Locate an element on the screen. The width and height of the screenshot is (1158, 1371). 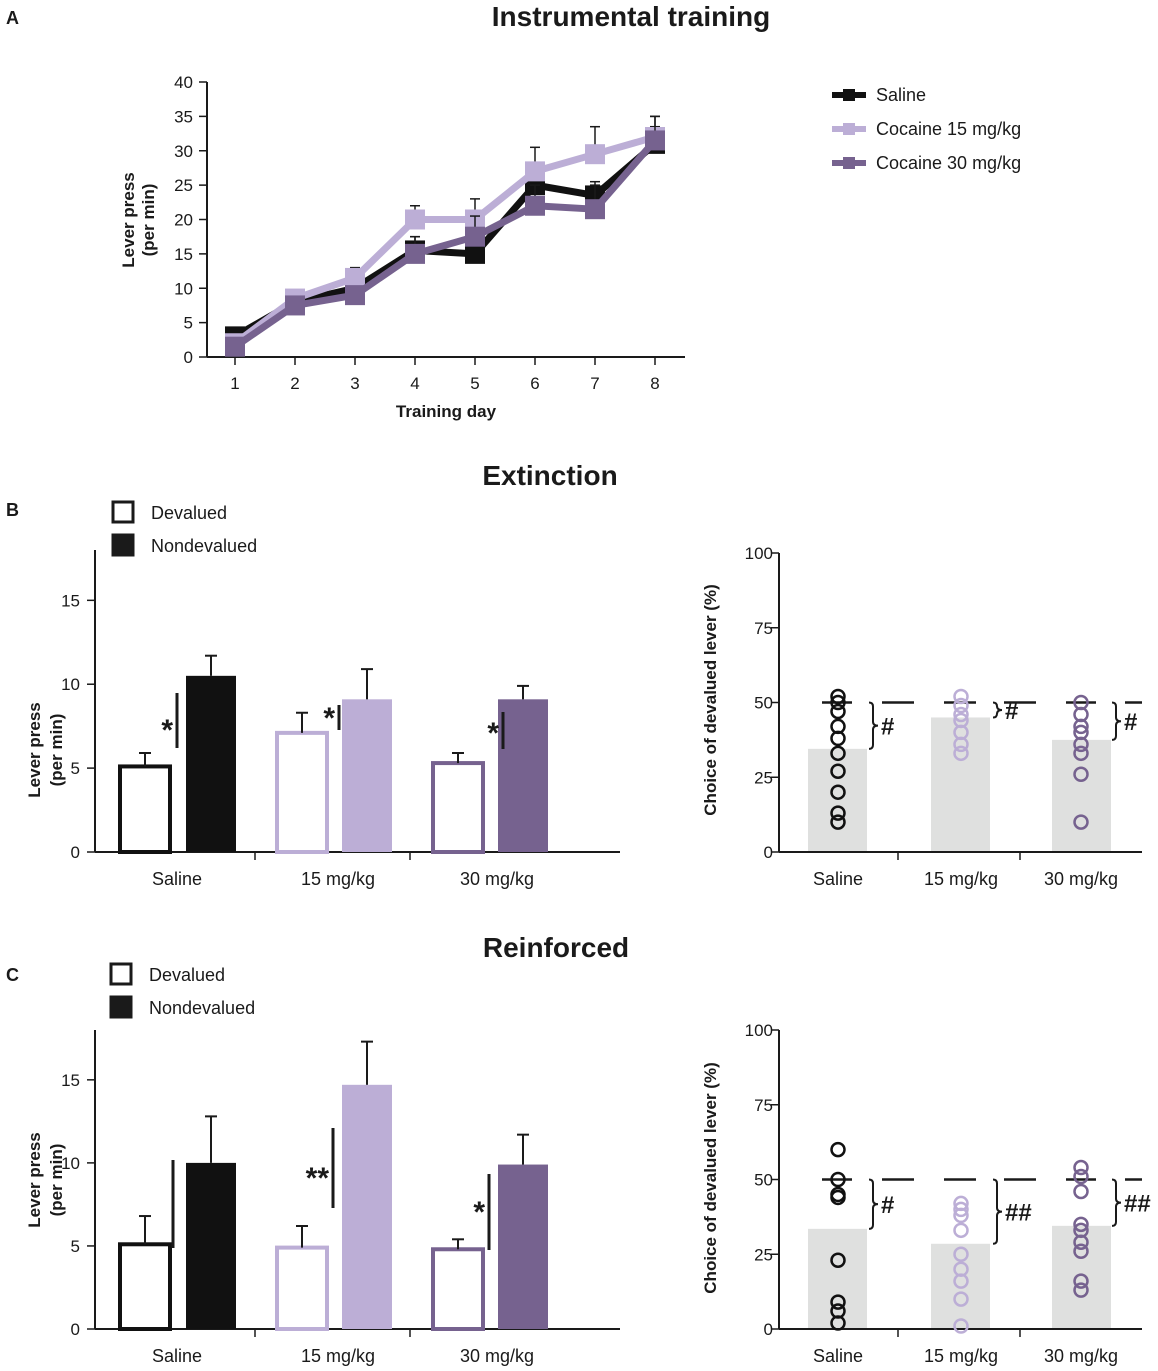
legend-label-C-left: Devalued is located at coordinates (187, 975).